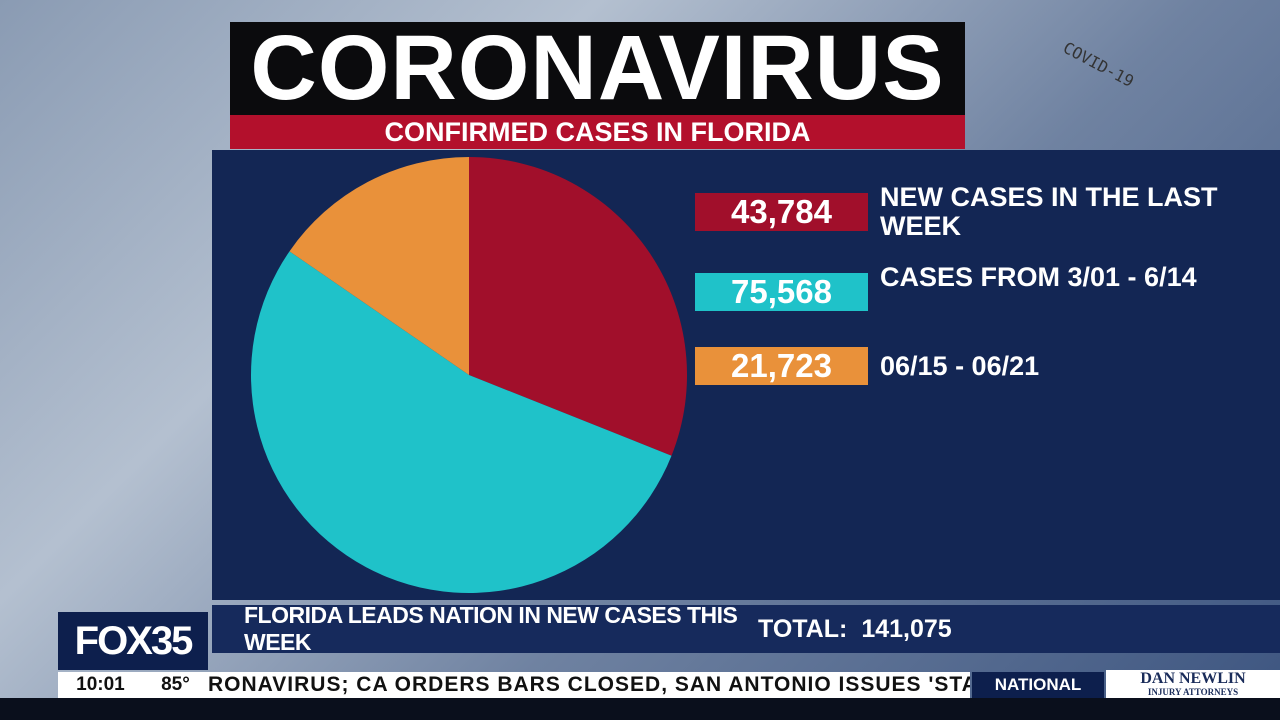 The height and width of the screenshot is (720, 1280). What do you see at coordinates (781, 366) in the screenshot?
I see `legend-value: 21,723` at bounding box center [781, 366].